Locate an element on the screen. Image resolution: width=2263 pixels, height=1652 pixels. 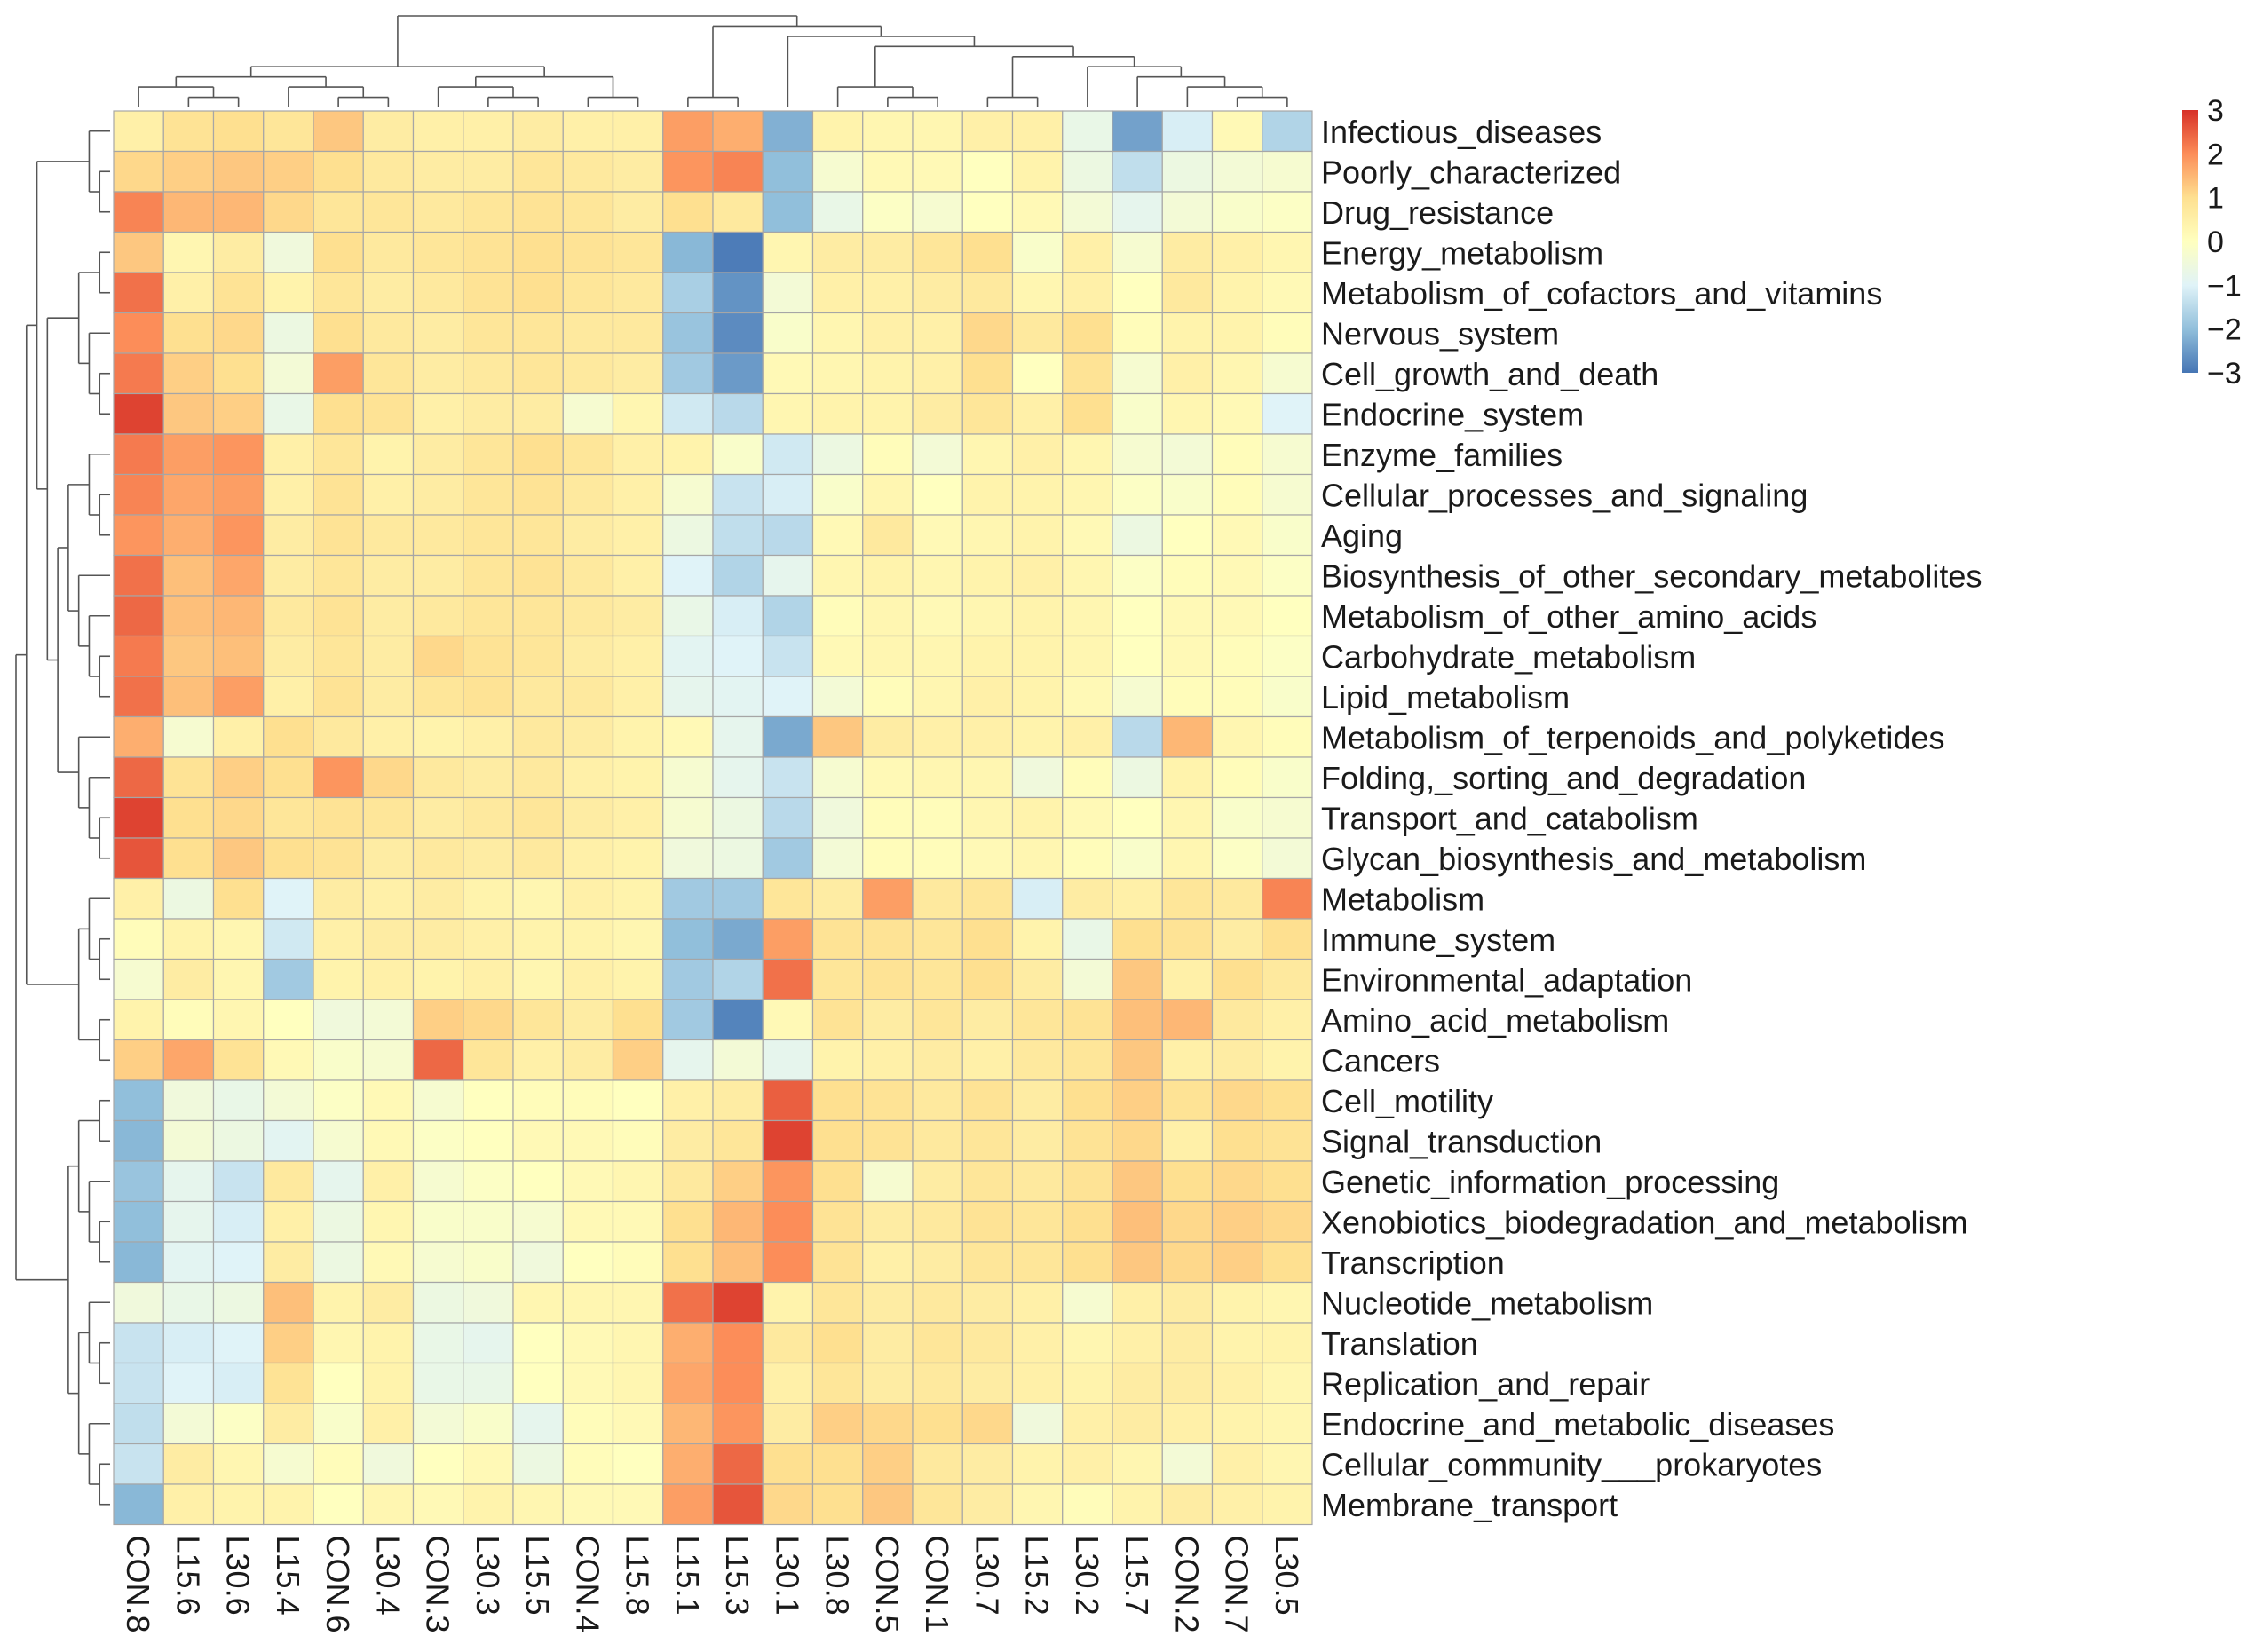
legend-tick-label: 1 is located at coordinates (2215, 199).